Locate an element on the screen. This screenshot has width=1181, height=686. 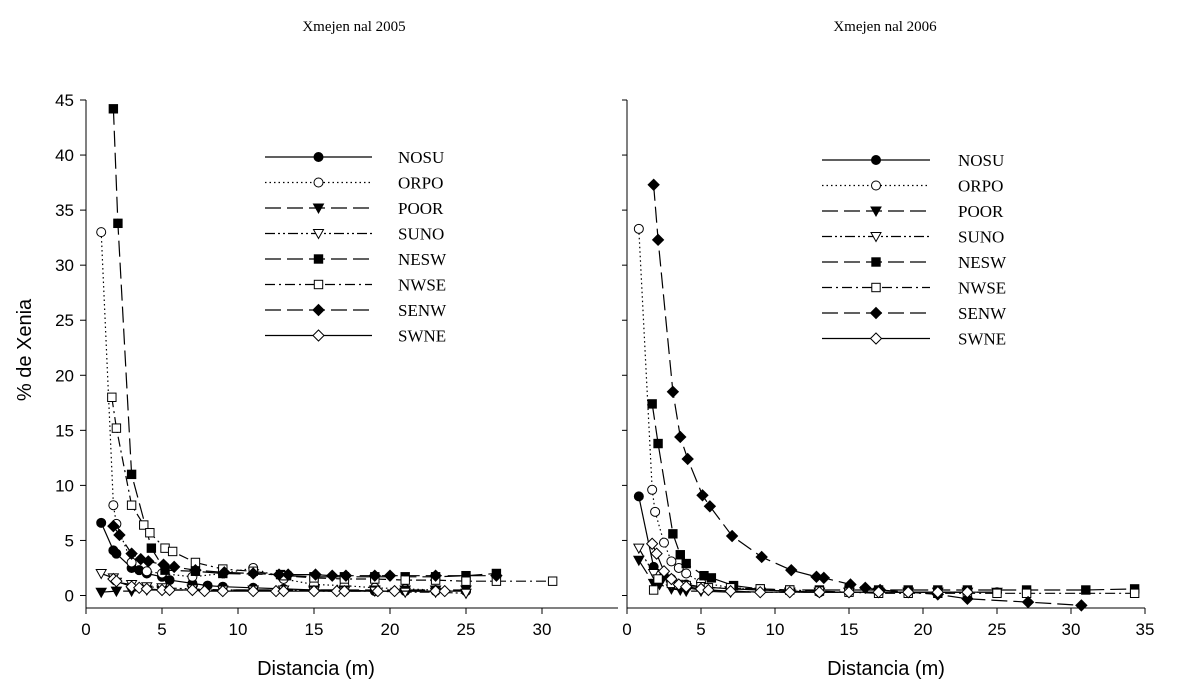
y-tick-label: 25 is located at coordinates (64, 320).